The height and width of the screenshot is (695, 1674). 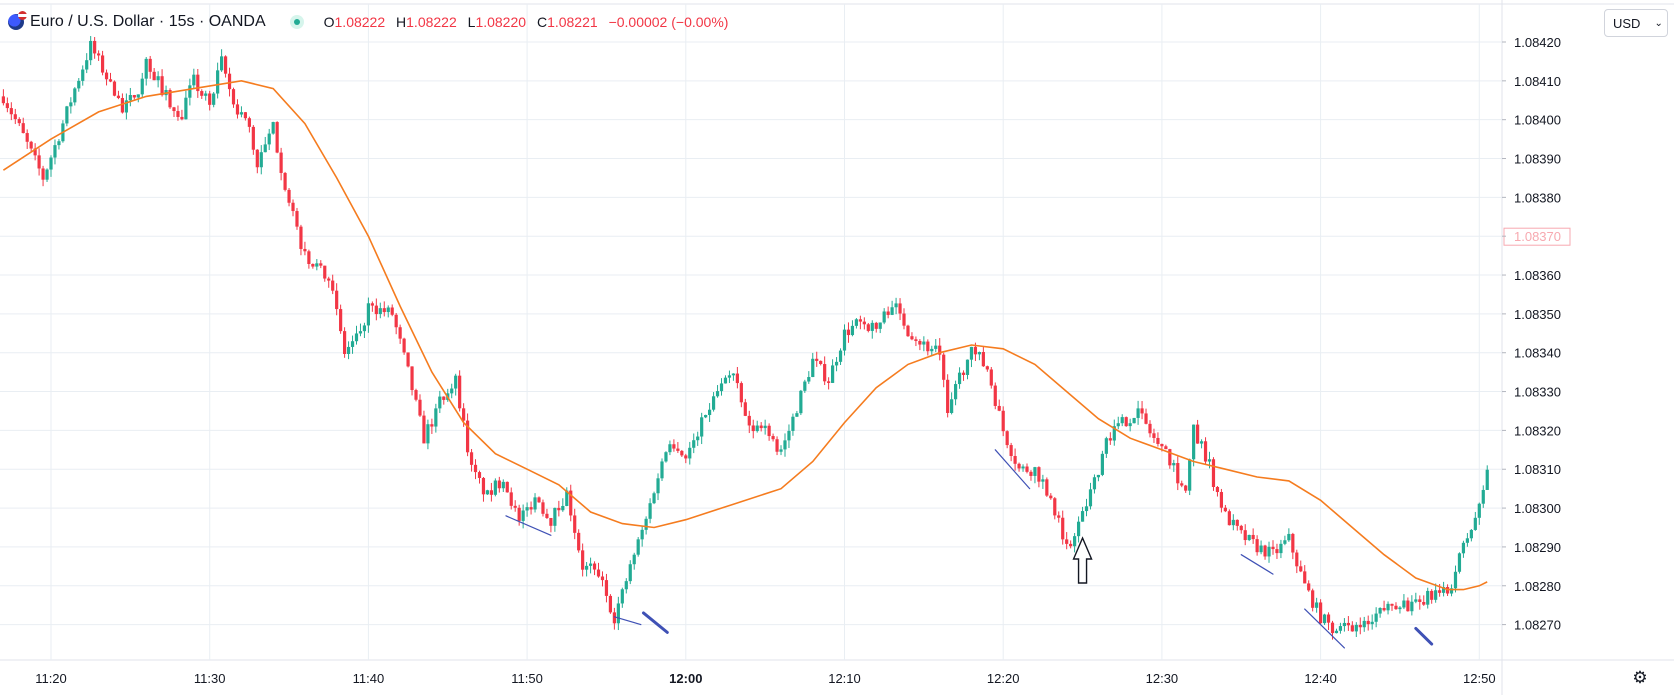 What do you see at coordinates (148, 21) in the screenshot?
I see `symbol-title: Euro / U.S. Dollar · 15s · OANDA` at bounding box center [148, 21].